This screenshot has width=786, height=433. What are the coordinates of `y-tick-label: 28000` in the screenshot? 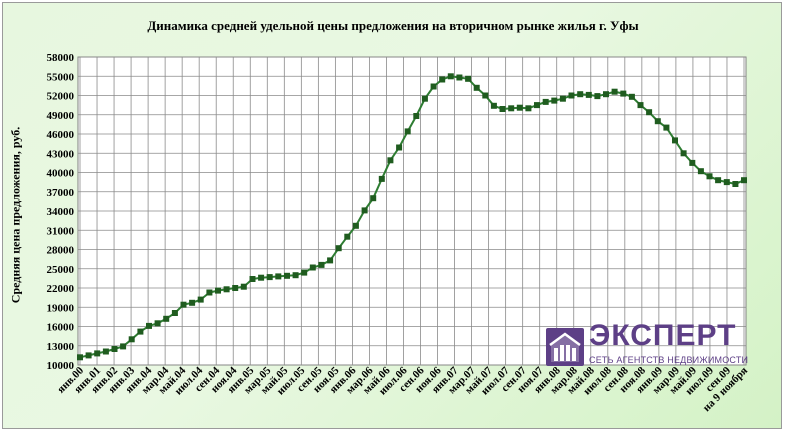 It's located at (61, 251).